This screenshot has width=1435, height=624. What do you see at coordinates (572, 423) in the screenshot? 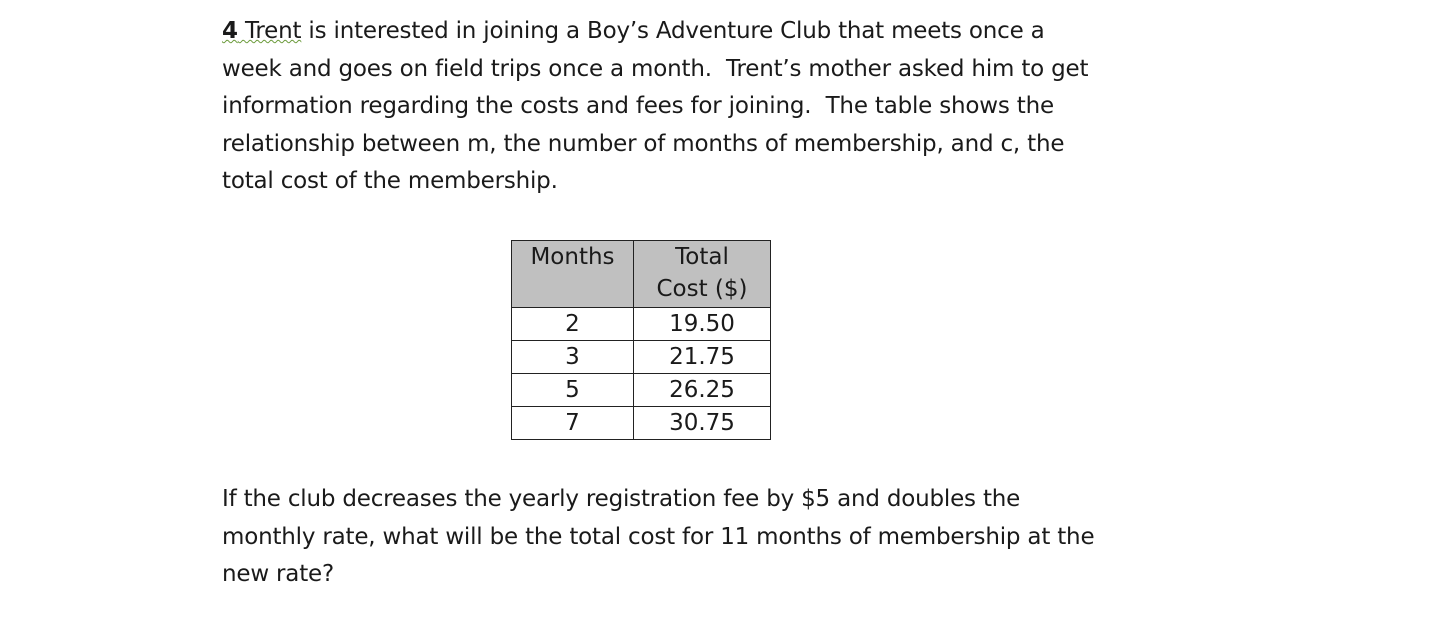
I see `months-cell: 7` at bounding box center [572, 423].